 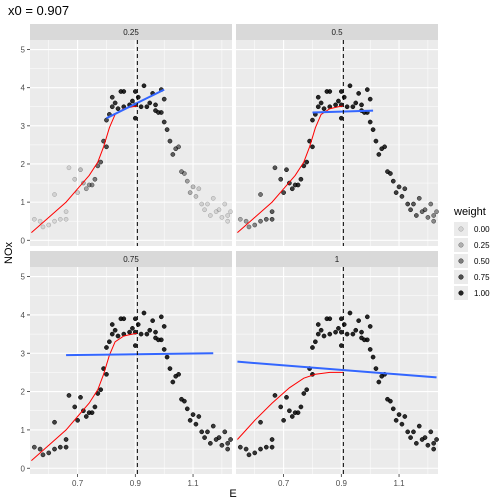 What do you see at coordinates (399, 483) in the screenshot?
I see `x-tick-label: 1.1` at bounding box center [399, 483].